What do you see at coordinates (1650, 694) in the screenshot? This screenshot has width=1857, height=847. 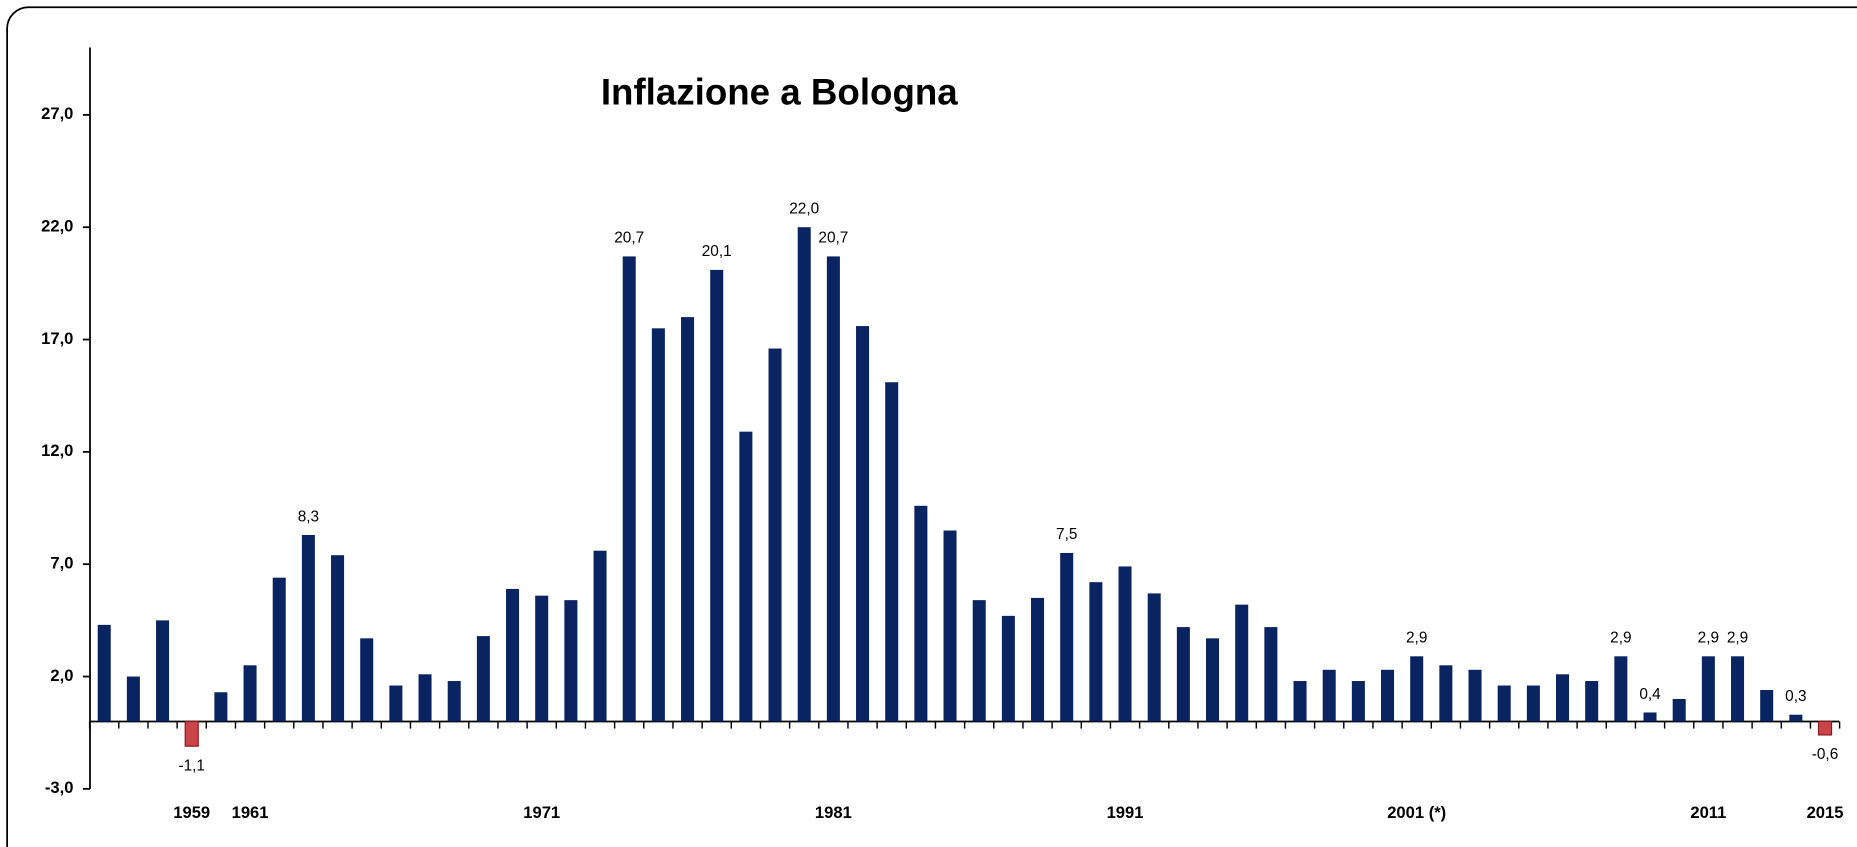 I see `value-label: 0,4` at bounding box center [1650, 694].